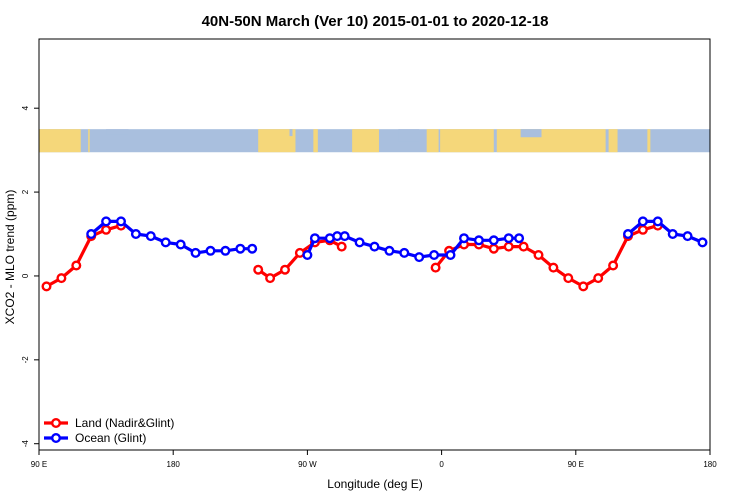 The width and height of the screenshot is (750, 500). I want to click on y-tick-label: -4, so click(25, 444).